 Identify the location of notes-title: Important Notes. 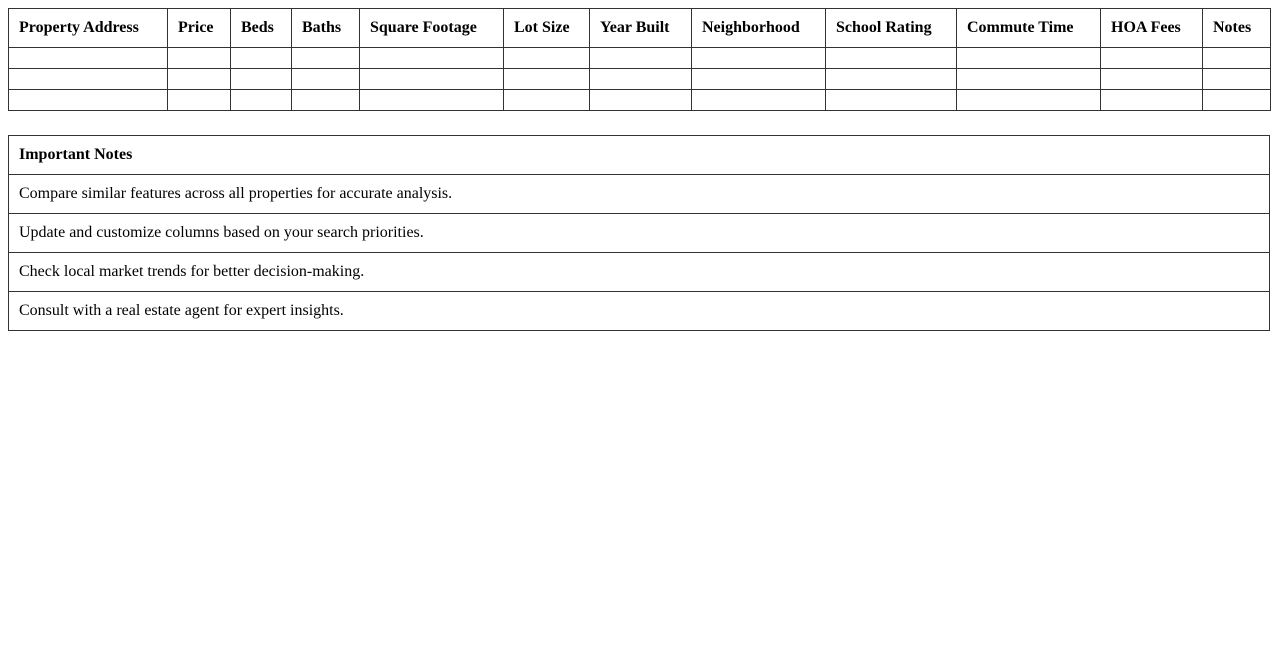
(639, 155).